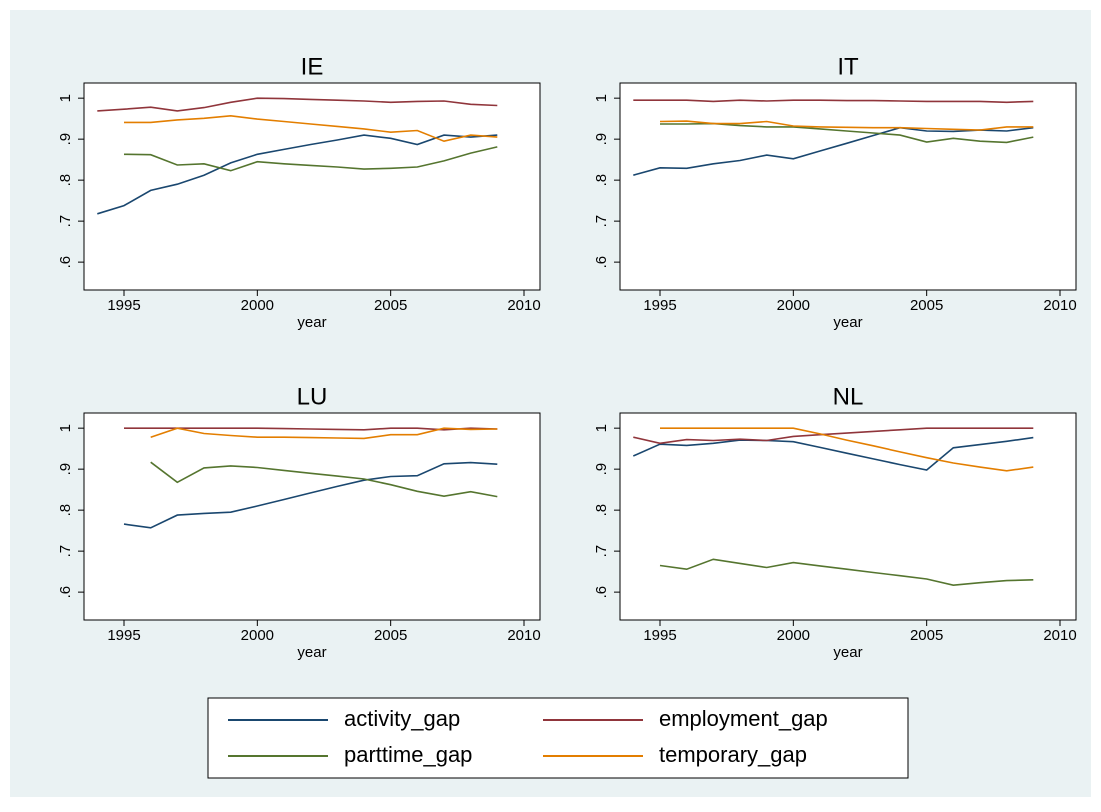  Describe the element at coordinates (402, 718) in the screenshot. I see `legend-label: activity_gap` at that location.